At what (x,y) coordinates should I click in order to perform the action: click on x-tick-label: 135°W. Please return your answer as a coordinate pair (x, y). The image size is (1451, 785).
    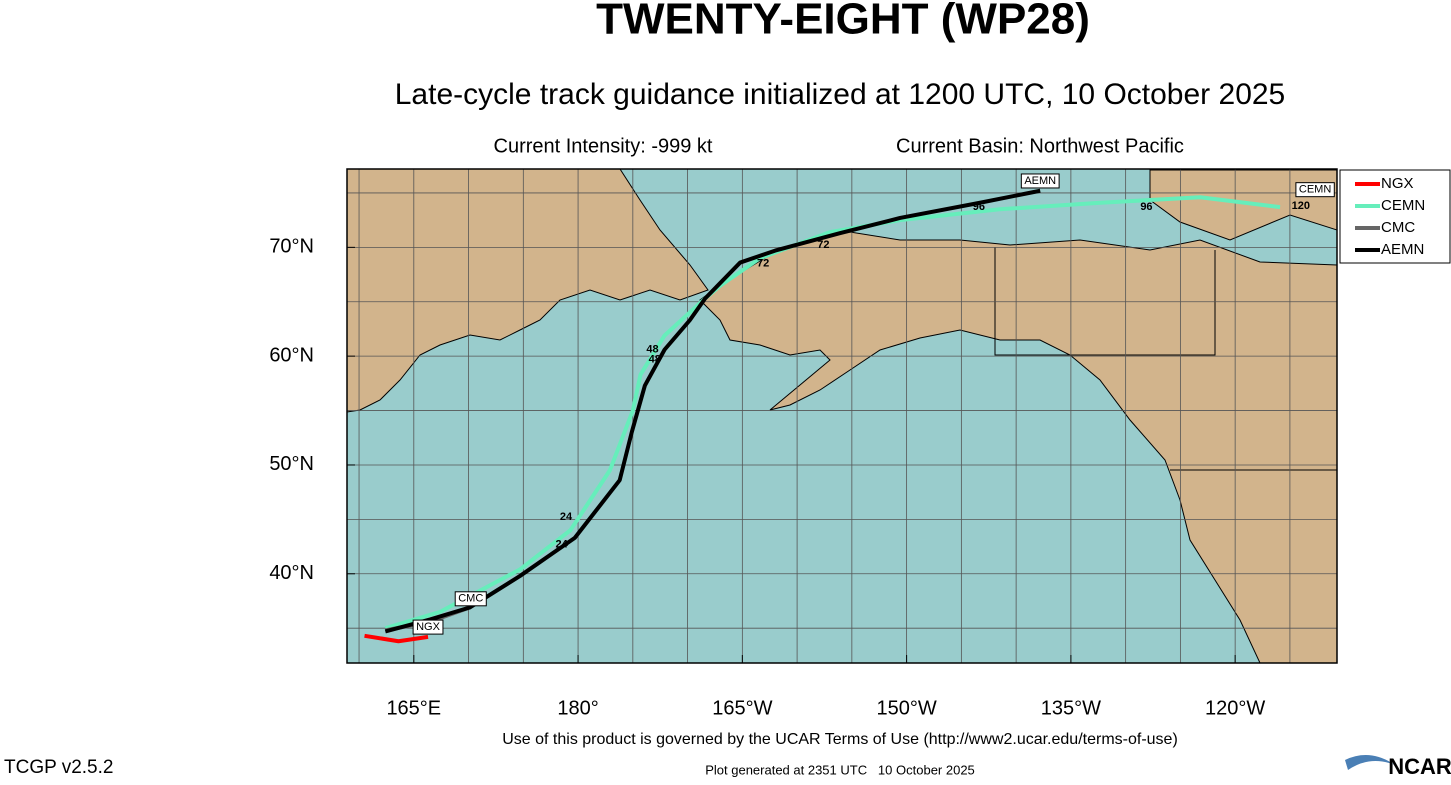
    Looking at the image, I should click on (1071, 708).